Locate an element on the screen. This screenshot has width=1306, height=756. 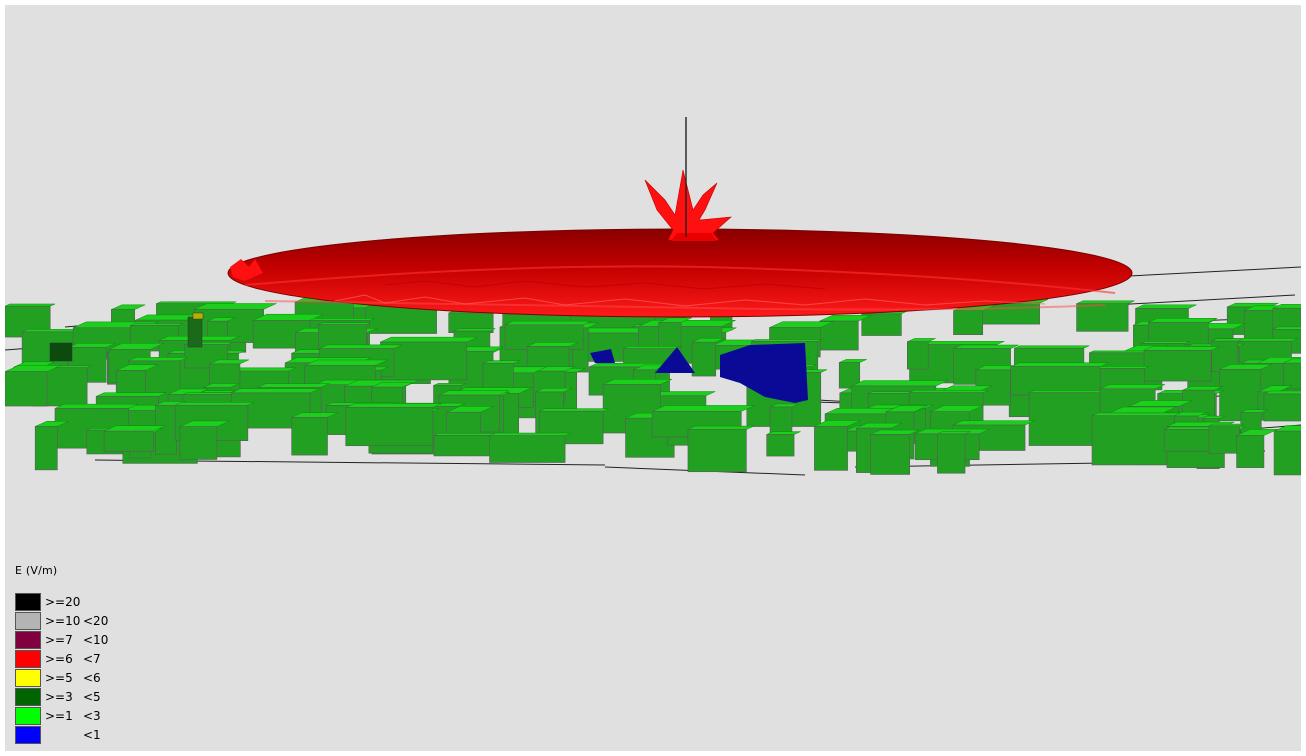
legend-row: >=6 <7 is located at coordinates (115, 659).